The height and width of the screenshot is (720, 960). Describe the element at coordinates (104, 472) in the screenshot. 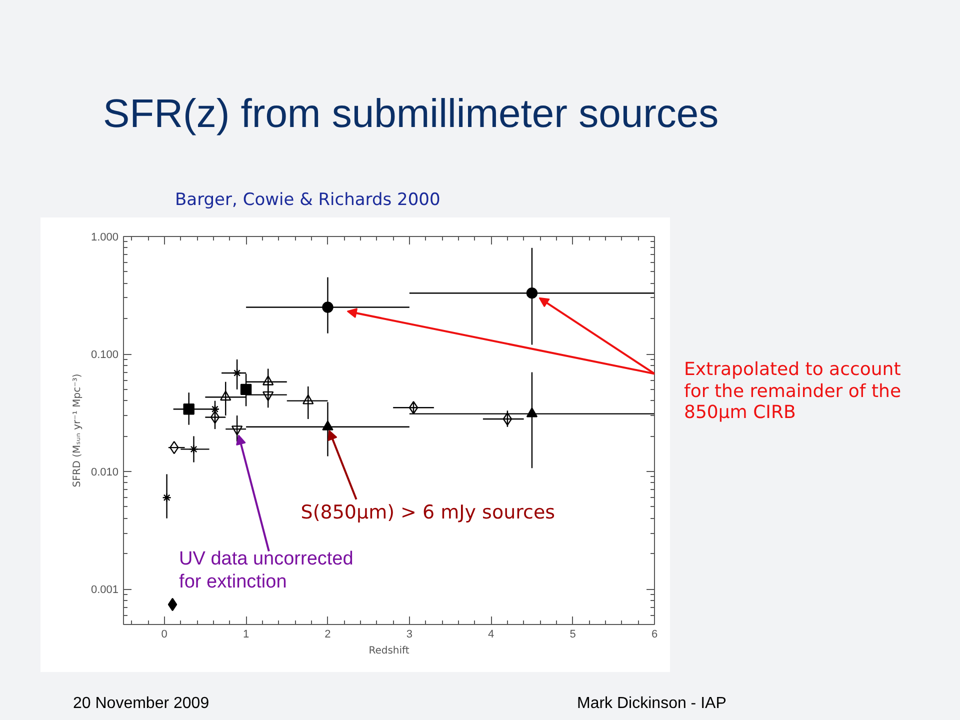

I see `y-tick-label: 0.010` at that location.